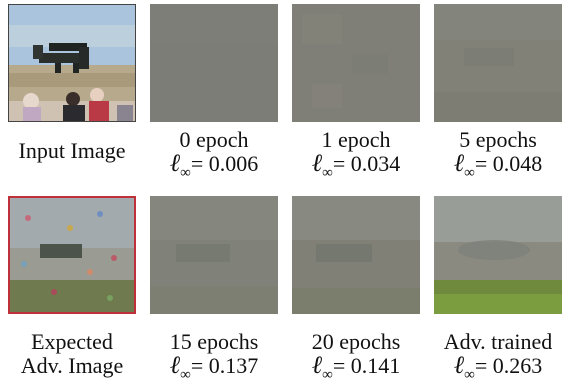  Describe the element at coordinates (214, 341) in the screenshot. I see `epoch-label: 15 epochs` at that location.